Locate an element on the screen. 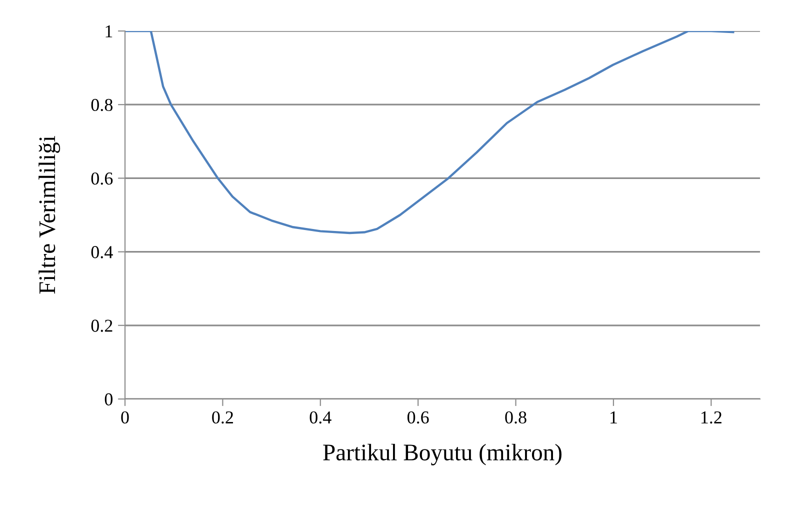  y-tick-label: 0.2 is located at coordinates (101, 326).